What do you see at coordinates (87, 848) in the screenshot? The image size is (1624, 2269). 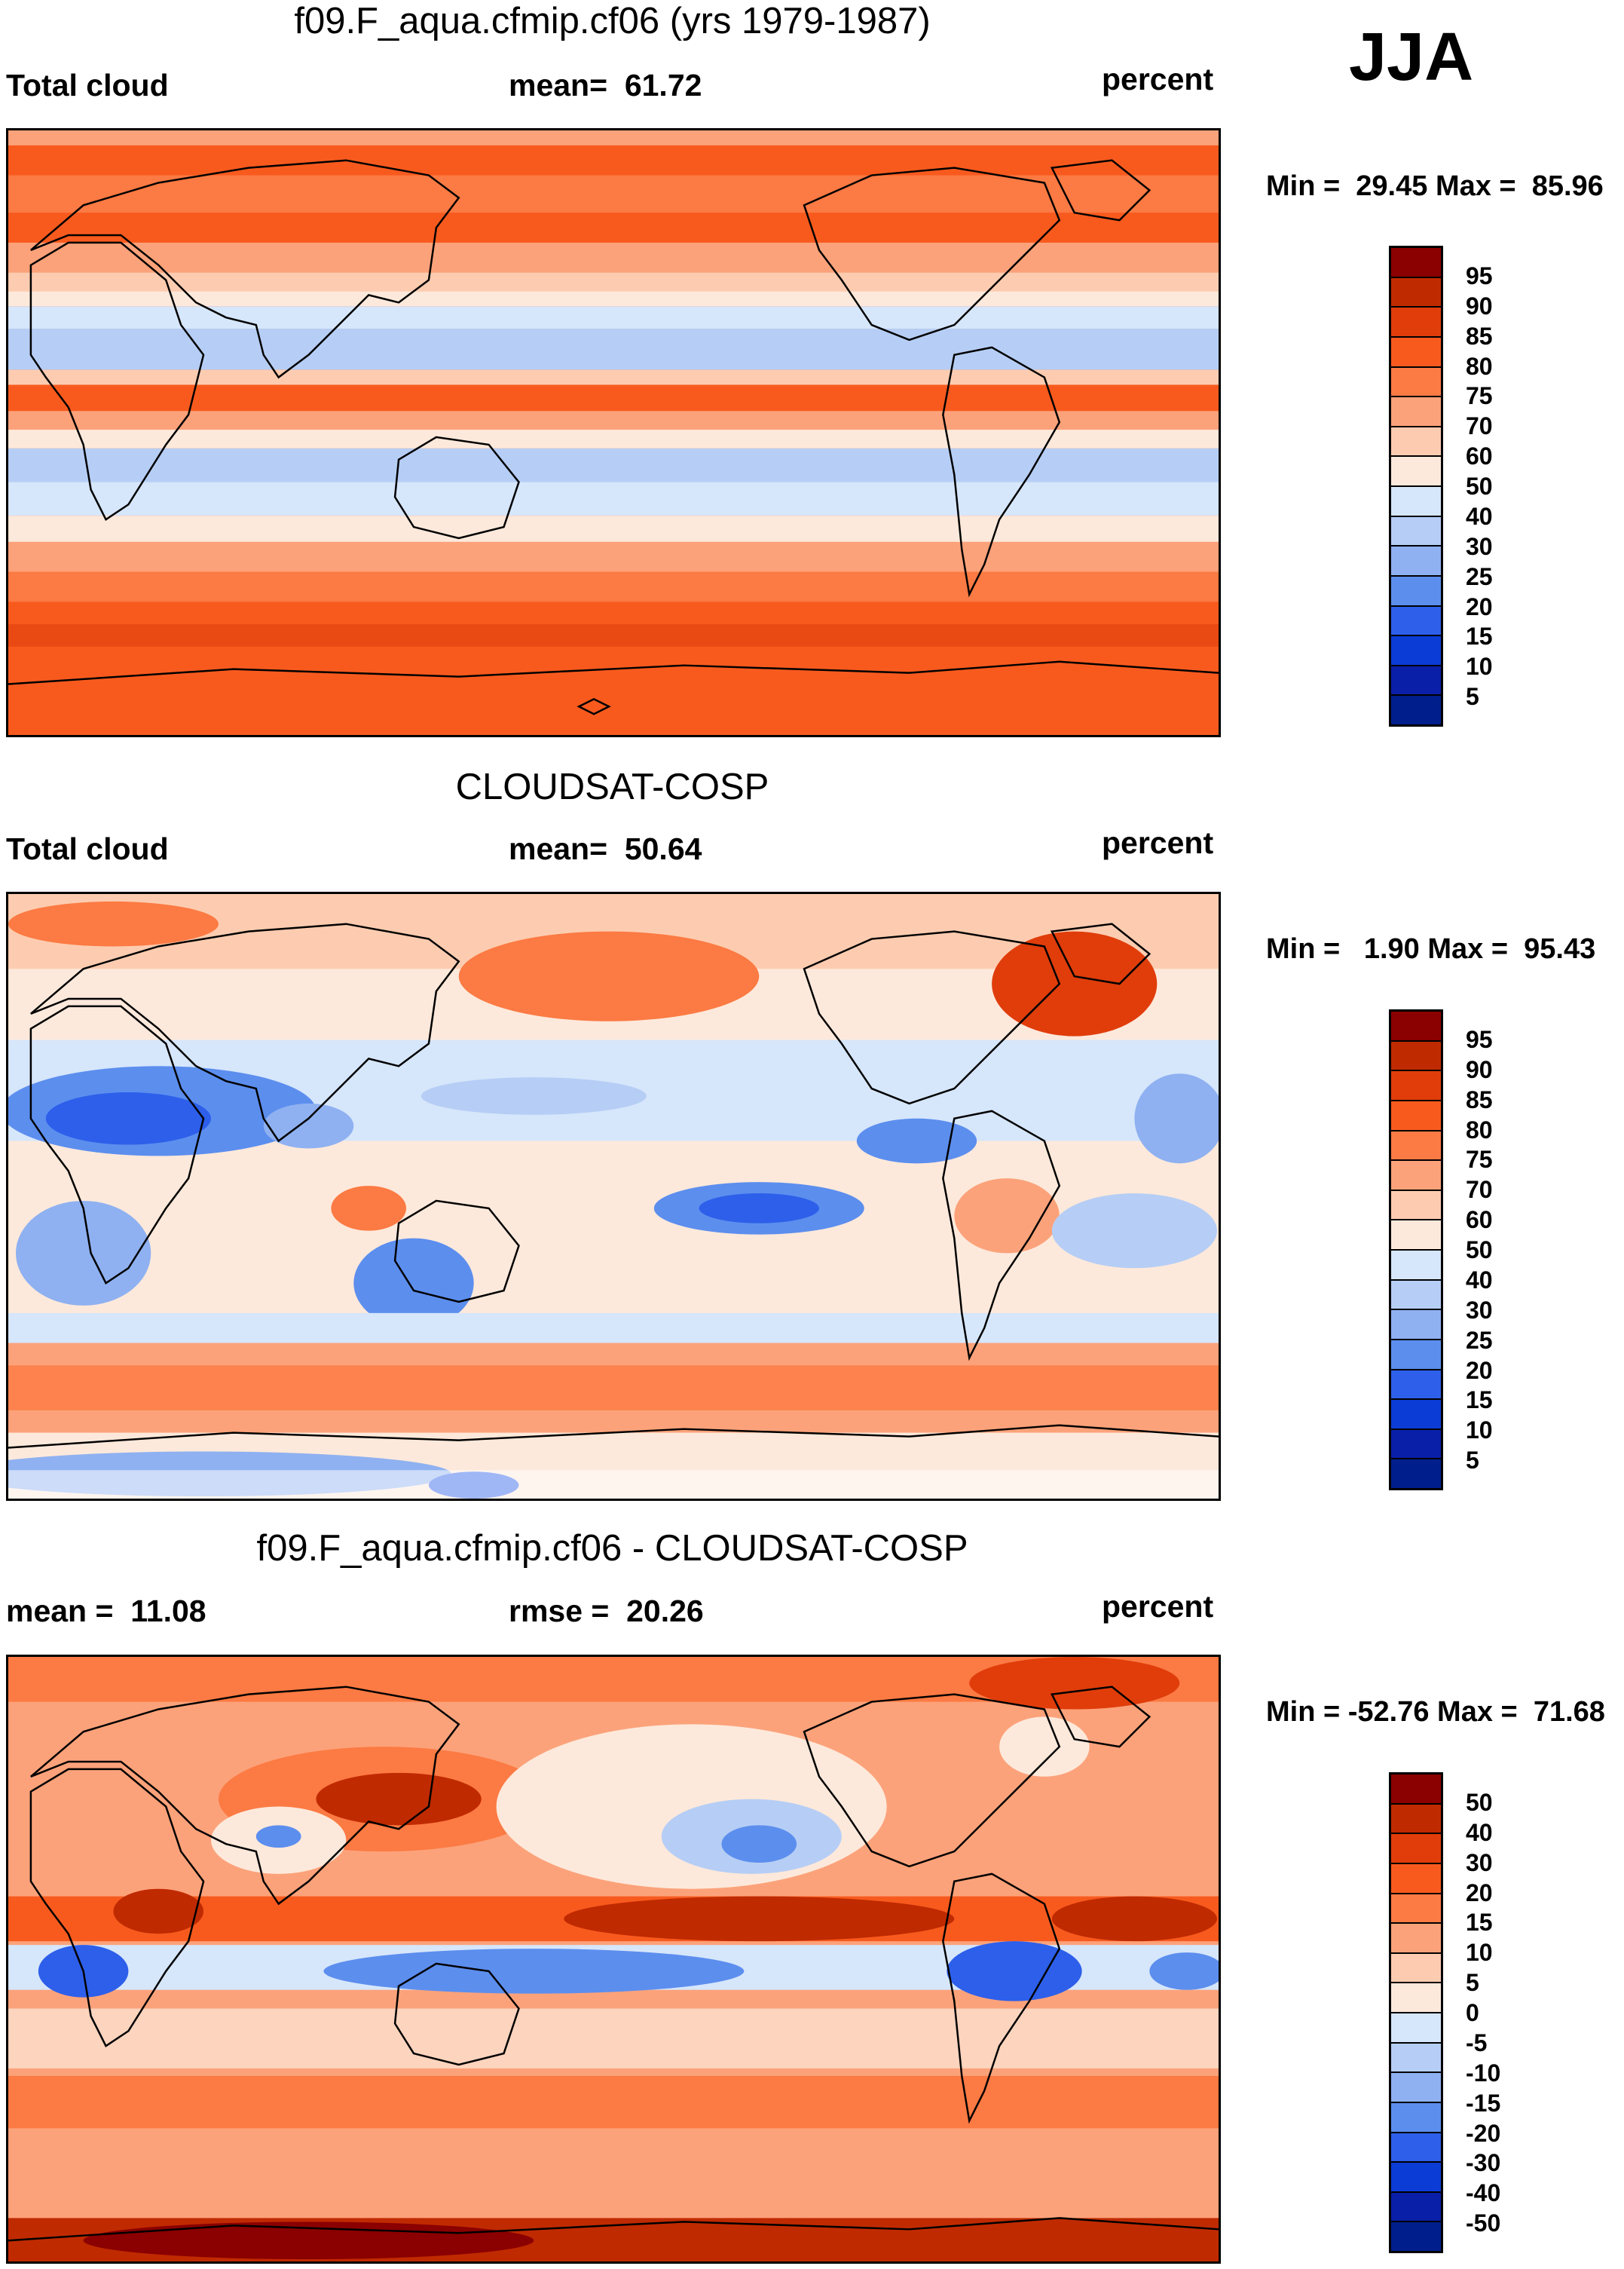 I see `panel-2-left-label: Total cloud` at bounding box center [87, 848].